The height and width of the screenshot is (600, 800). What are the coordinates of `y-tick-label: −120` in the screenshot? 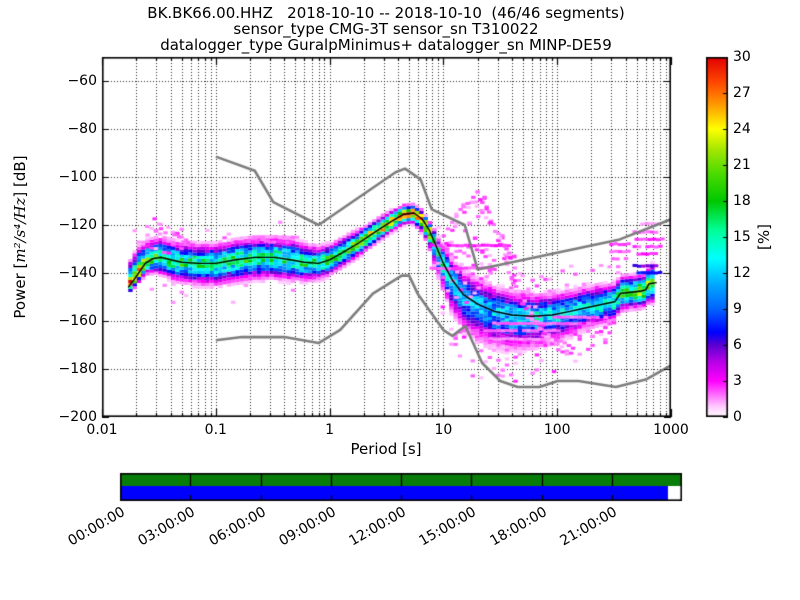 It's located at (77, 225).